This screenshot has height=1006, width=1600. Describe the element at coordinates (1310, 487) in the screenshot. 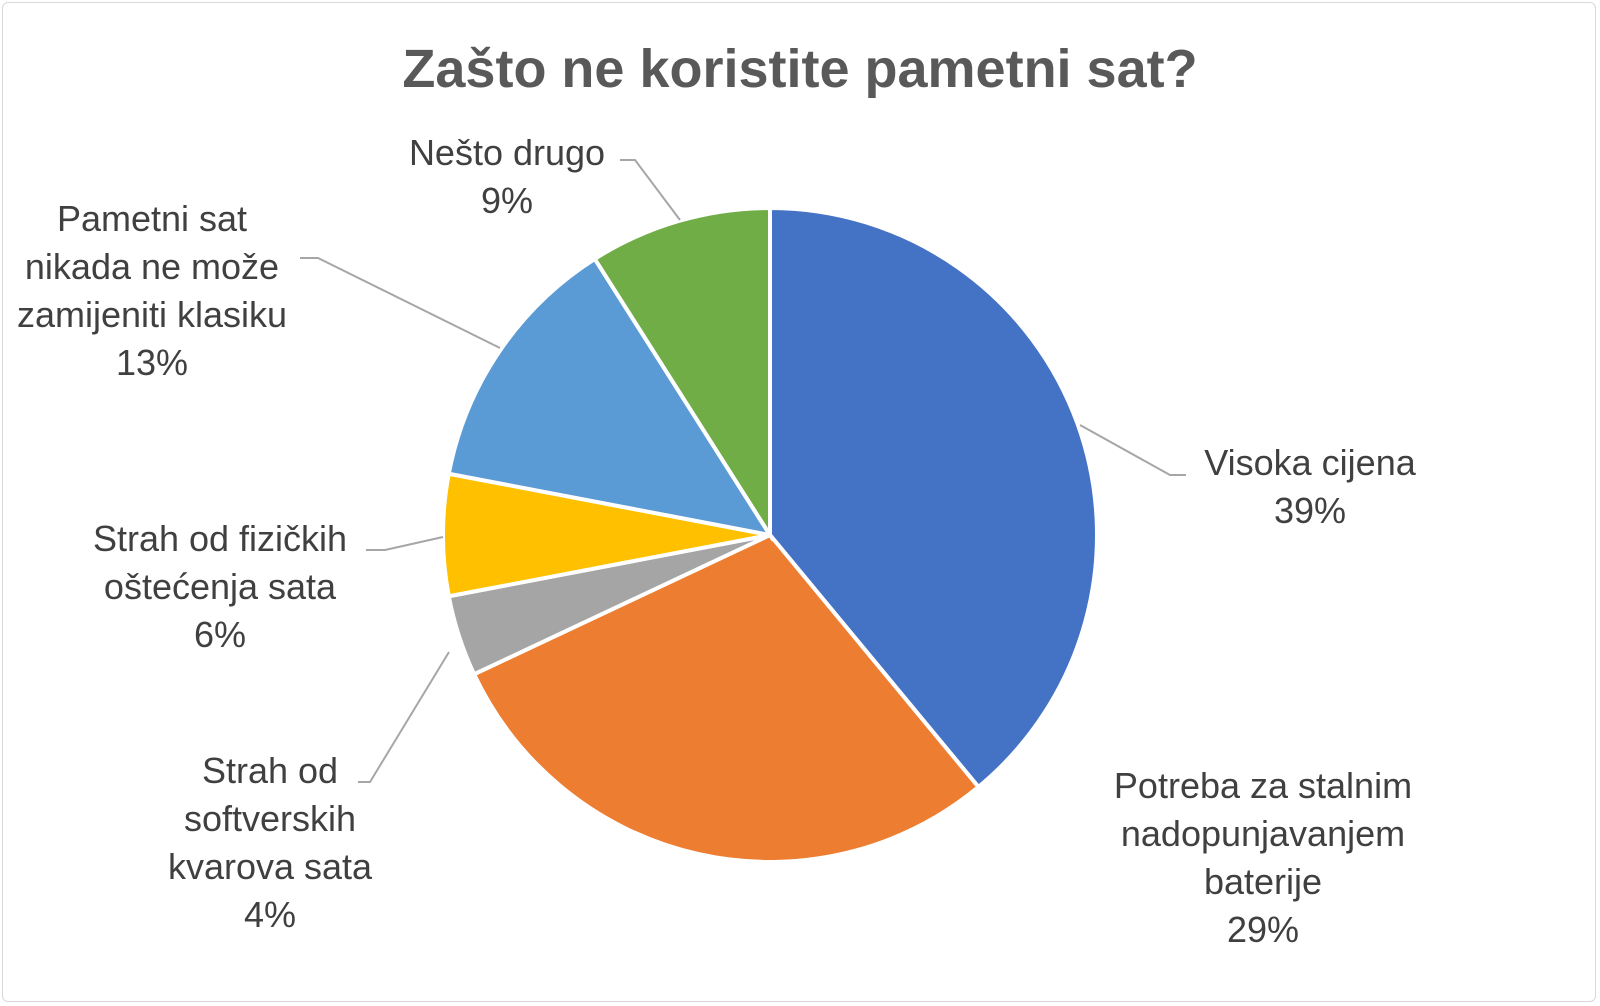

I see `data-label: Visoka cijena 39%` at that location.